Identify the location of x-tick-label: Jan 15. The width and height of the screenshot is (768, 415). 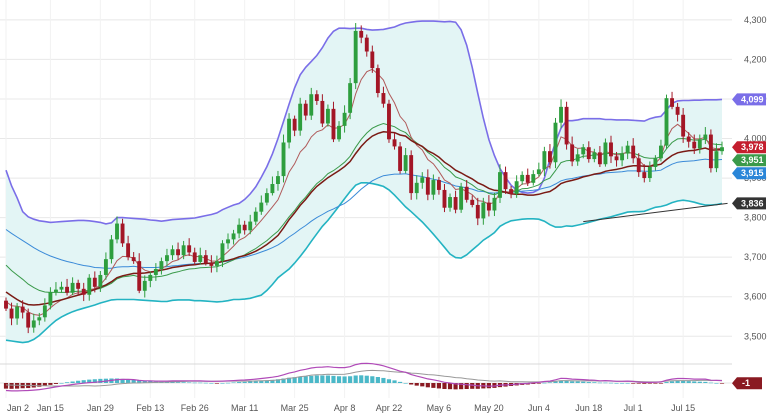
(50, 408).